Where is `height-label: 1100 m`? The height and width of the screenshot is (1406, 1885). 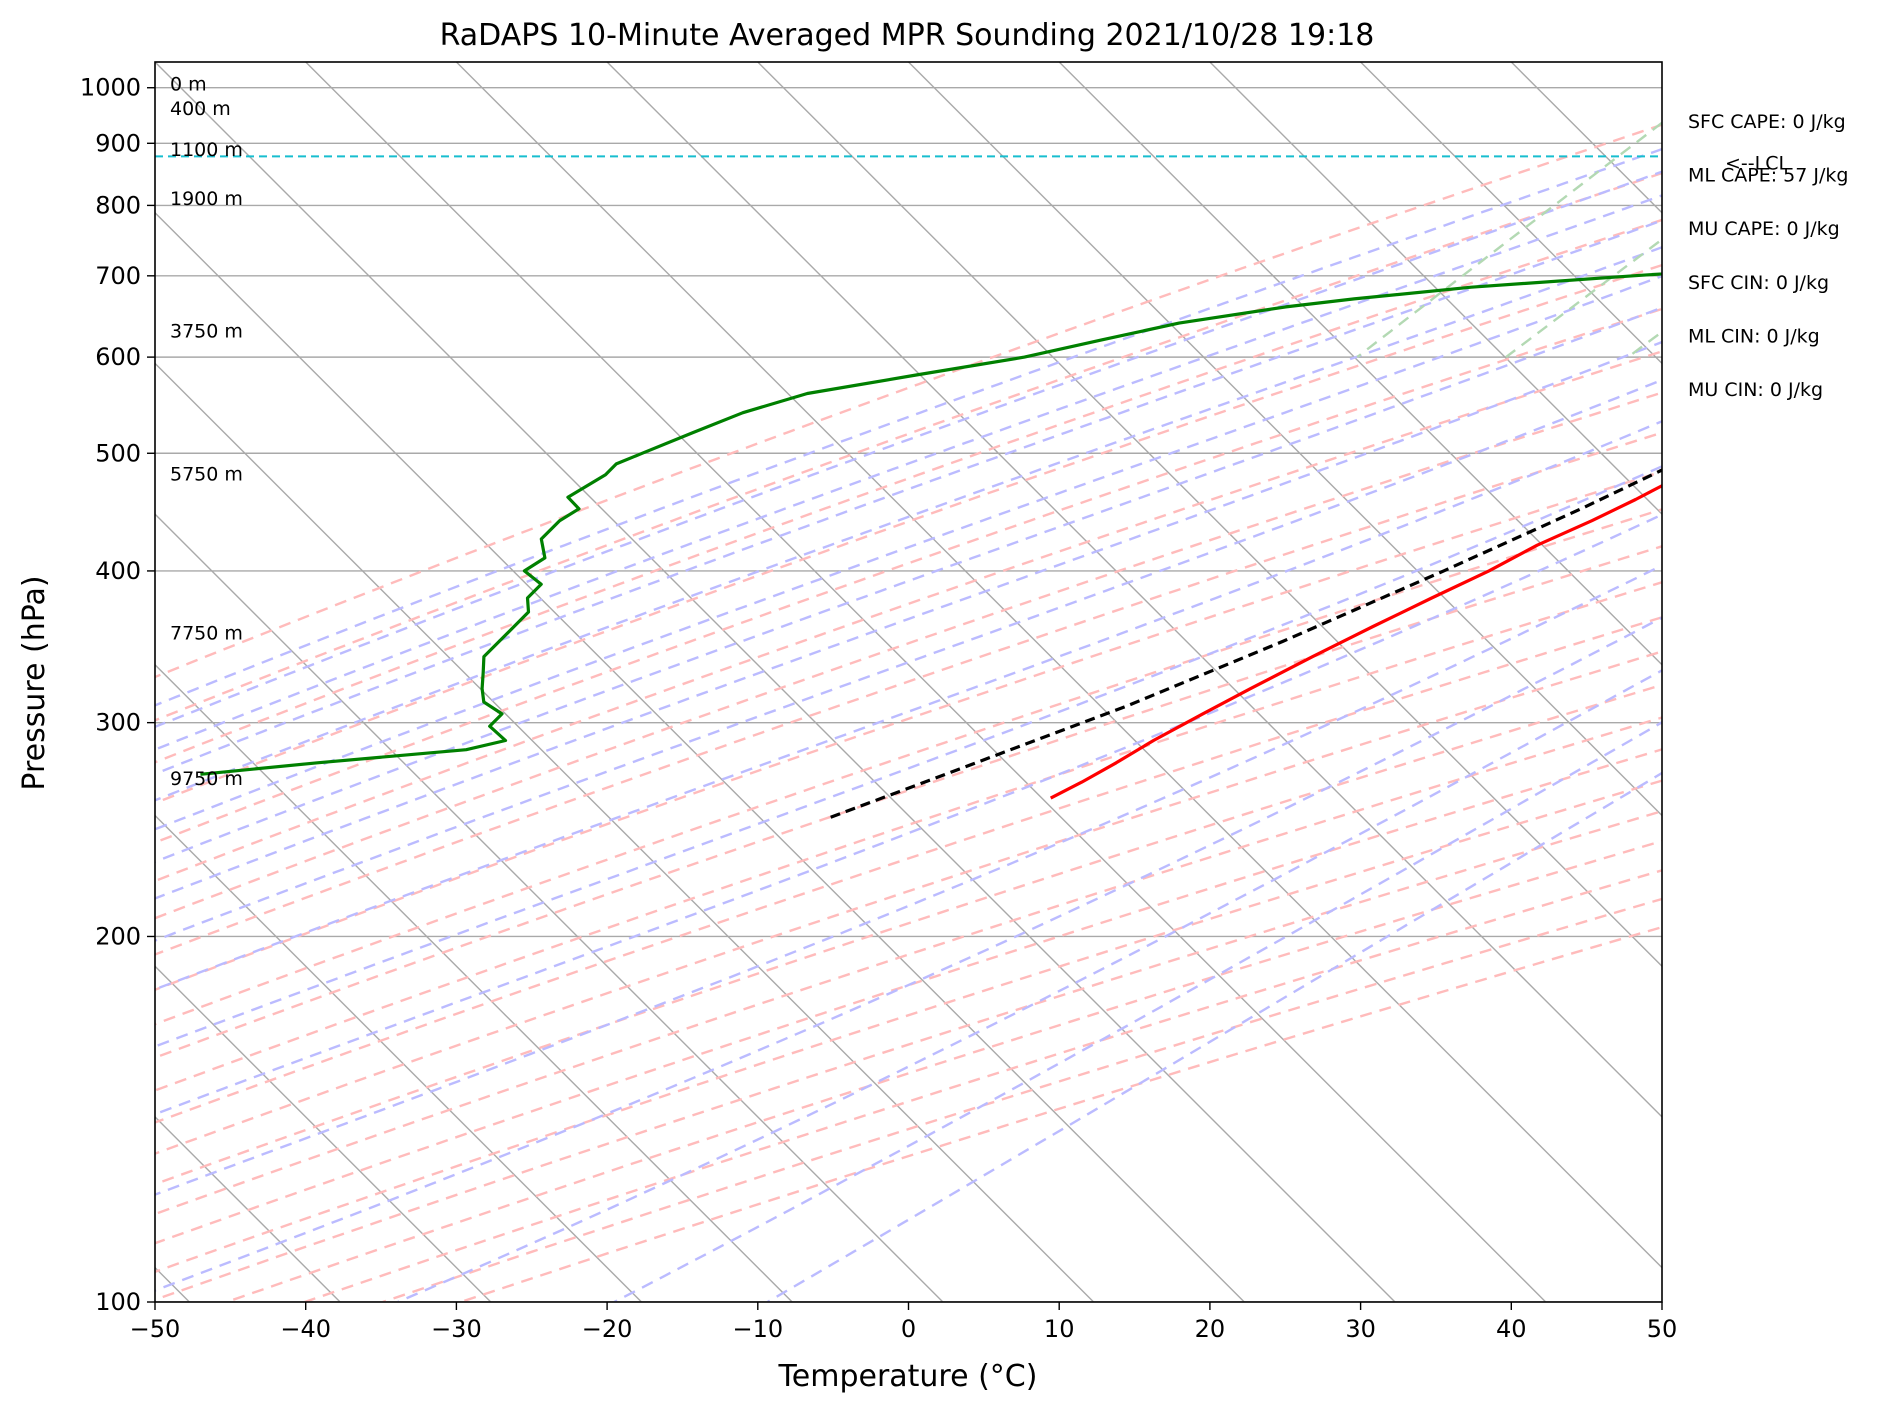
height-label: 1100 m is located at coordinates (206, 150).